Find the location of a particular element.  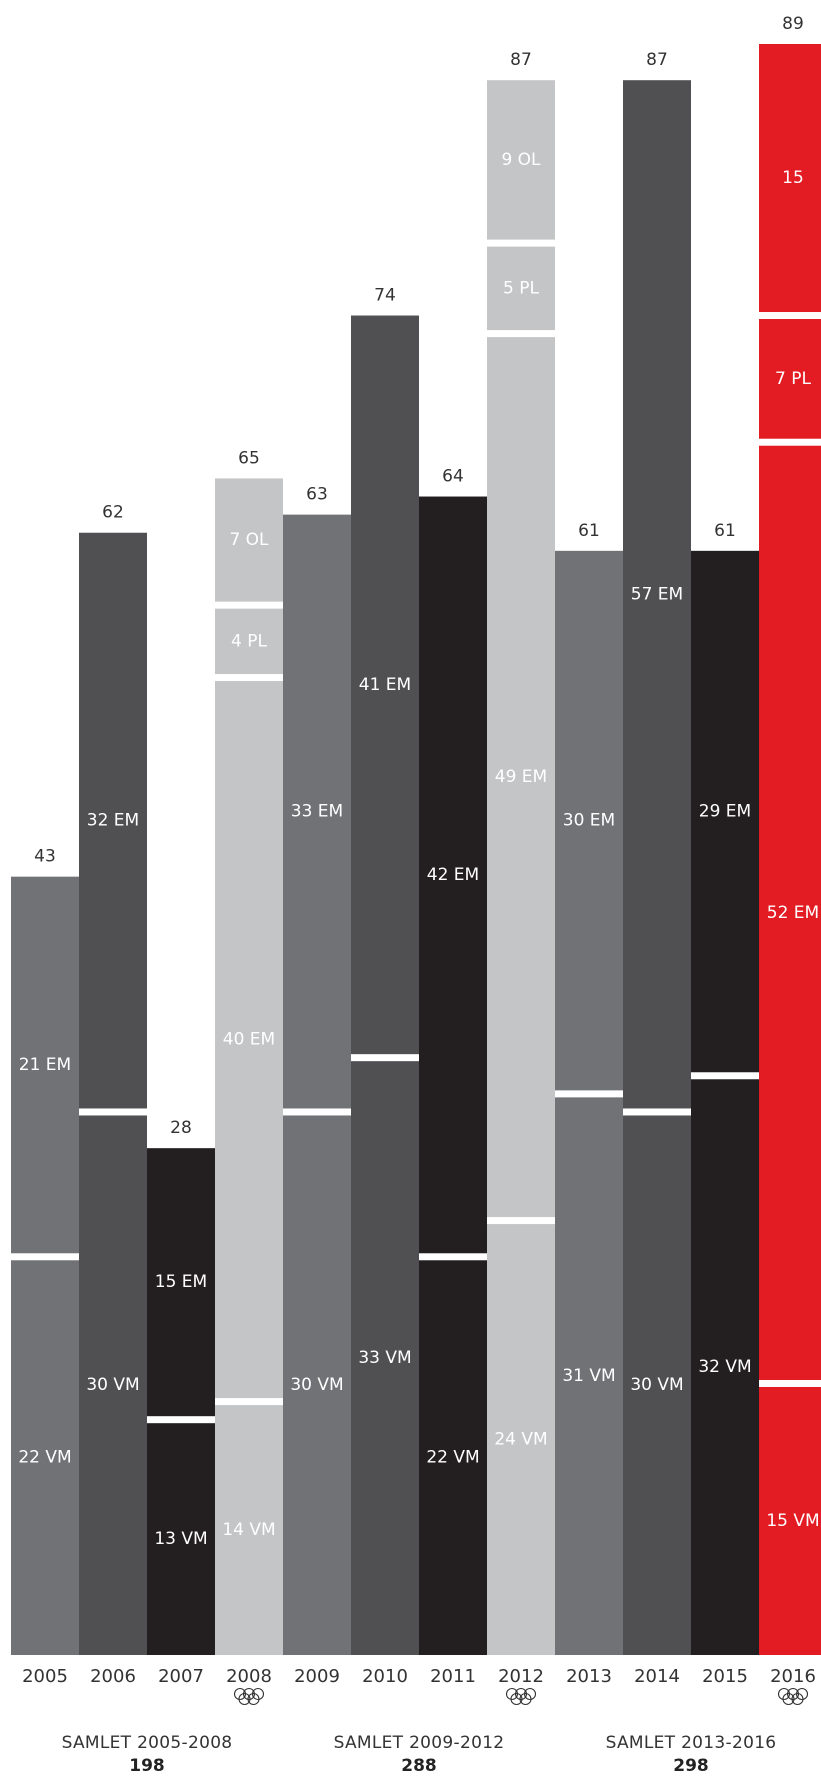

segment-label: 5 PL is located at coordinates (521, 288).